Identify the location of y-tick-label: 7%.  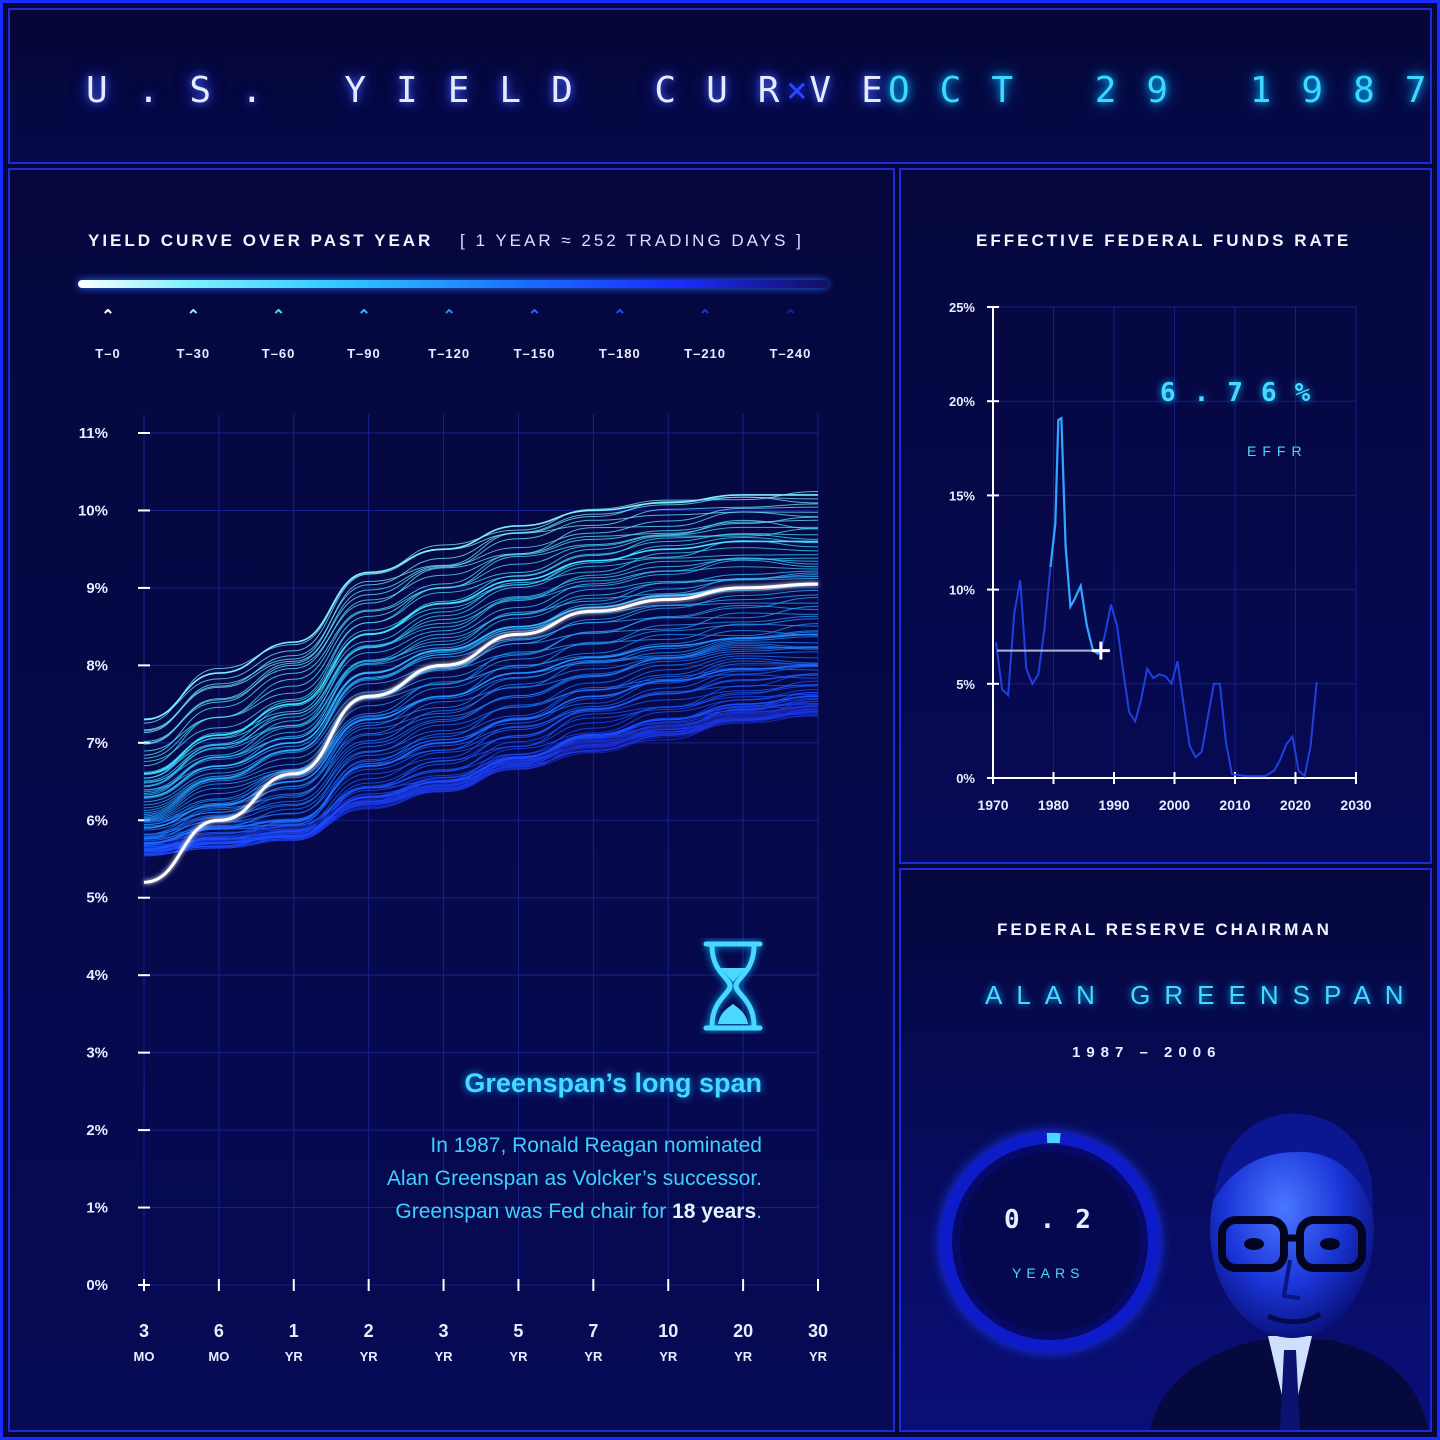
(97, 743).